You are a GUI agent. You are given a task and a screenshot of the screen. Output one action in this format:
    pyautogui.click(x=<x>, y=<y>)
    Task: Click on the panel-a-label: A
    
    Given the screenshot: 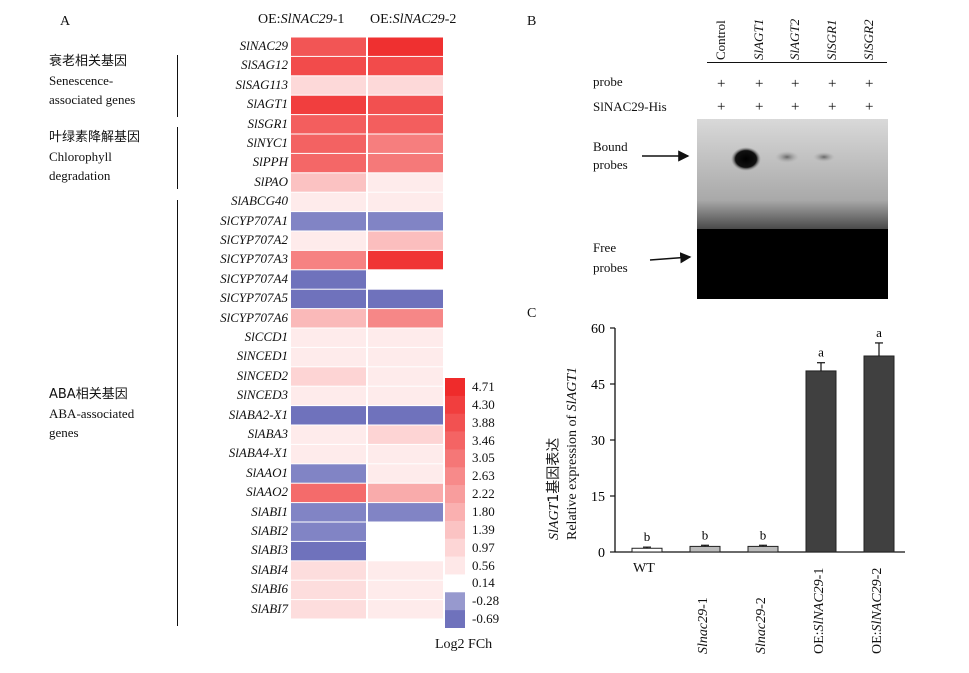 What is the action you would take?
    pyautogui.click(x=65, y=21)
    